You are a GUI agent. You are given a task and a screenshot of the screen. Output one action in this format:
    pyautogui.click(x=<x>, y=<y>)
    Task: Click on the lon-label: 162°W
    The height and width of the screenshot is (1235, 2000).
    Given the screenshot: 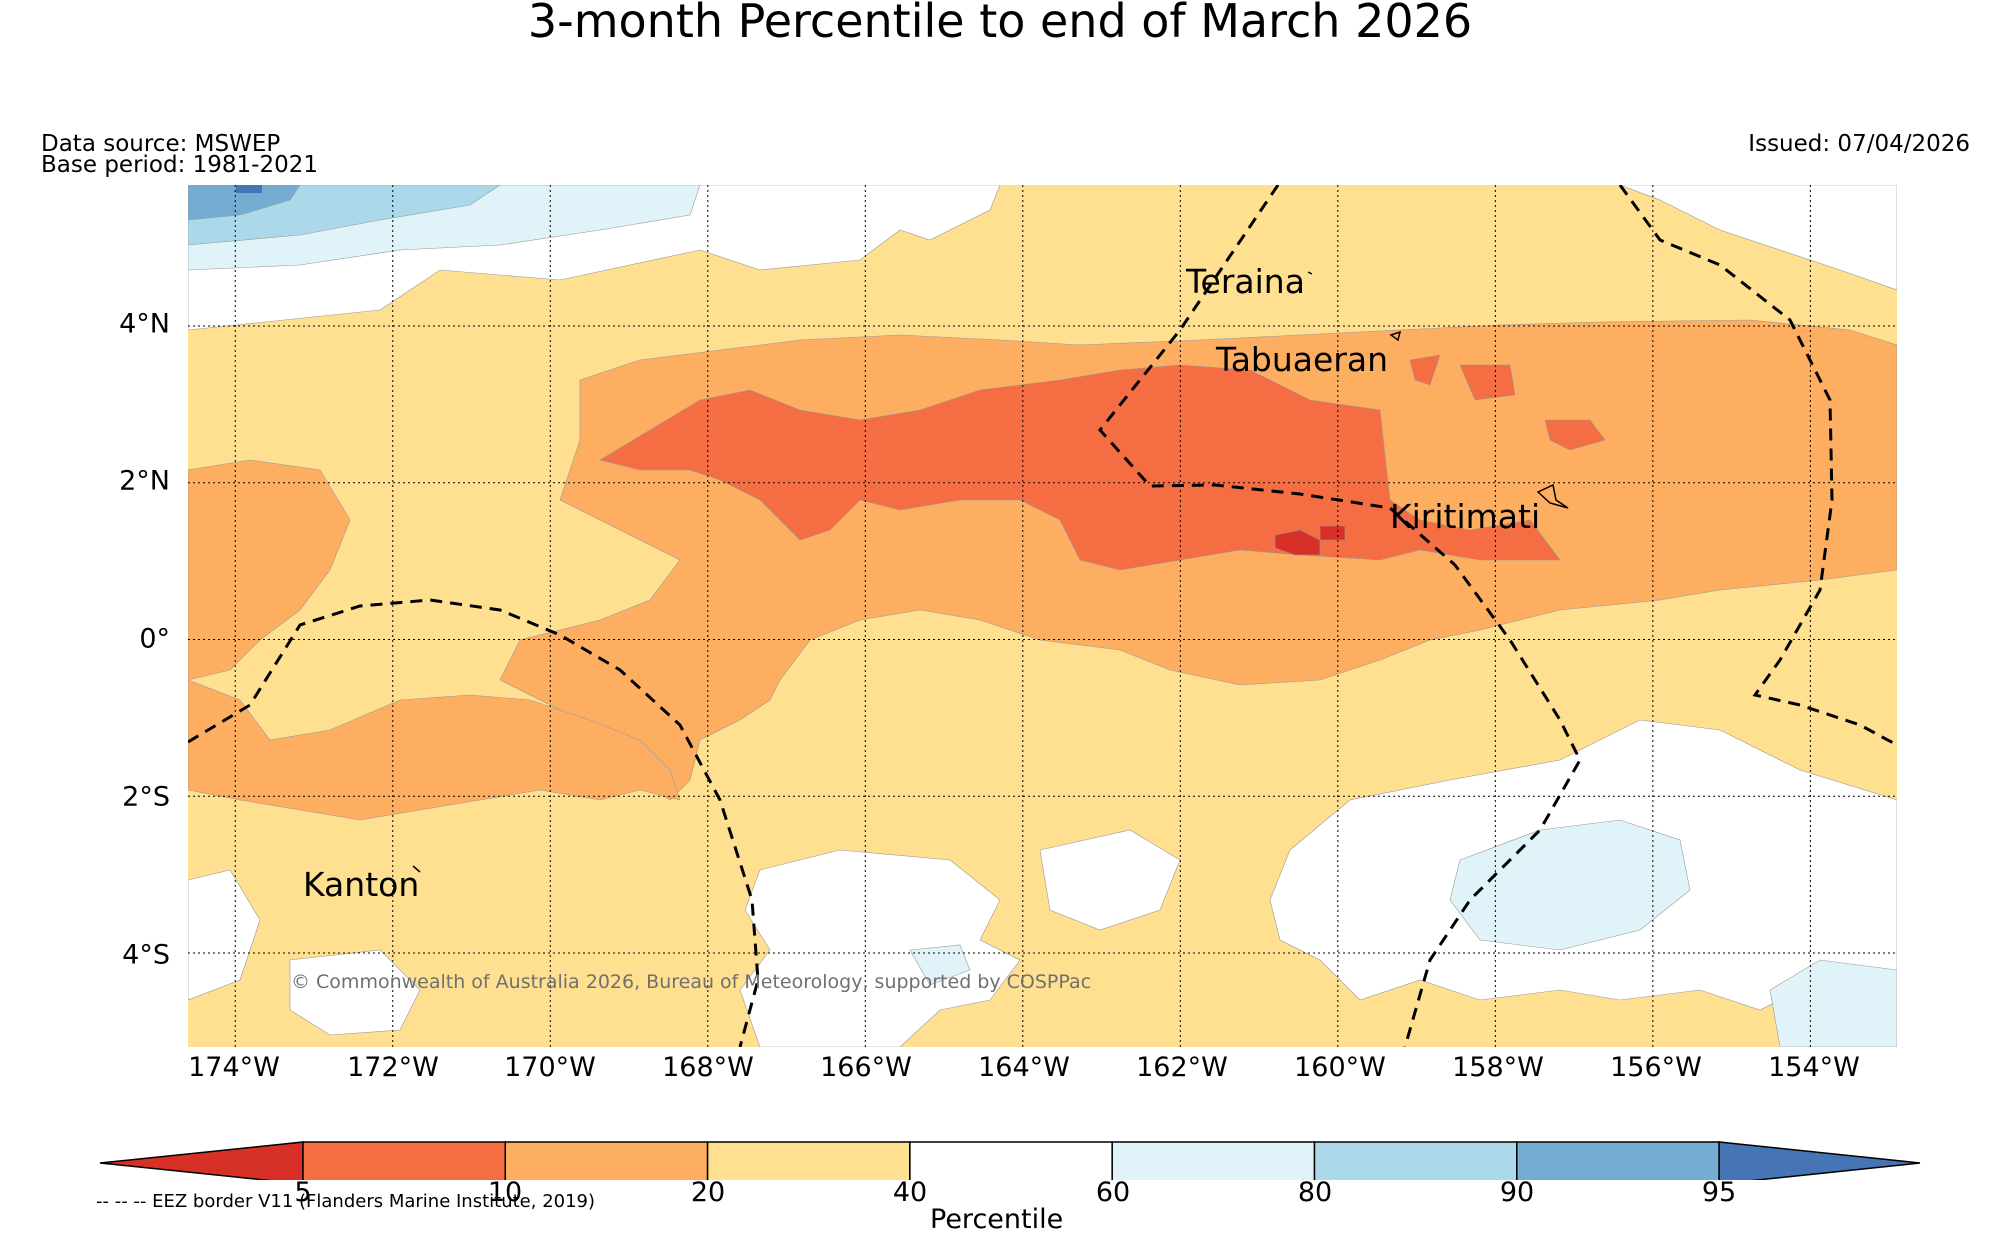 What is the action you would take?
    pyautogui.click(x=1182, y=1067)
    